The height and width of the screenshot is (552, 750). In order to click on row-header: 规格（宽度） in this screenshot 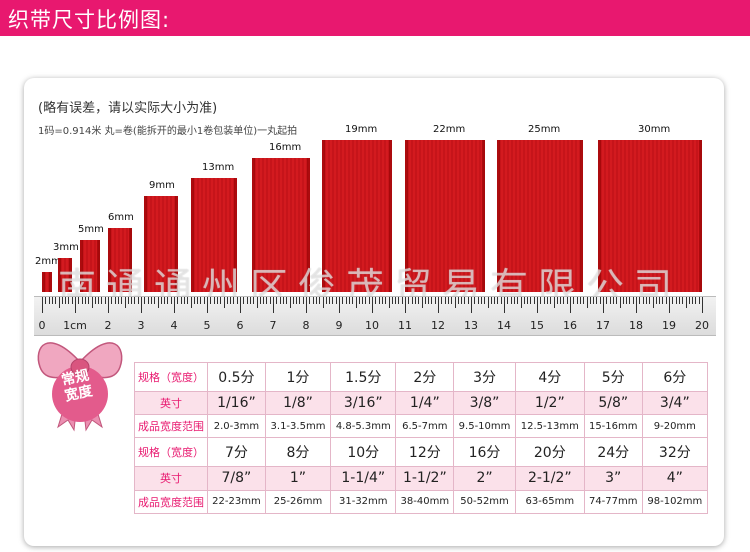, I will do `click(171, 452)`.